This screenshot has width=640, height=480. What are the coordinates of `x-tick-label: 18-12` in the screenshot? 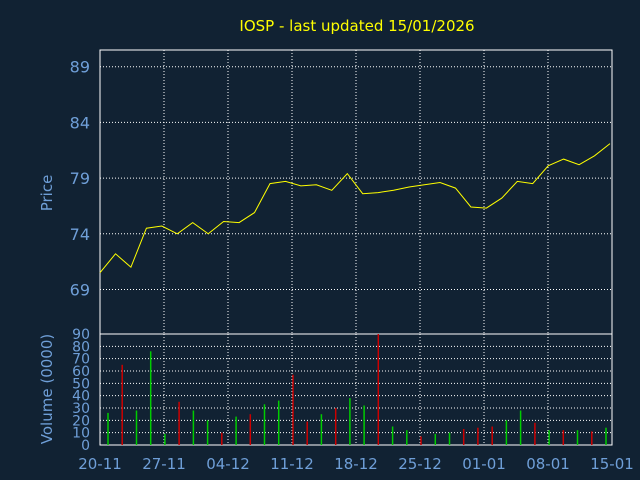 It's located at (356, 464).